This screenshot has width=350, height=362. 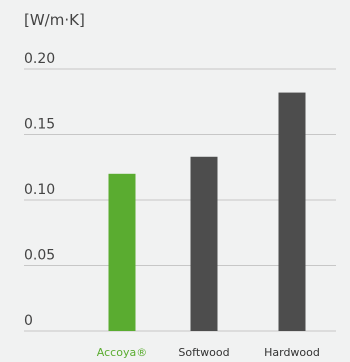 What do you see at coordinates (39, 125) in the screenshot?
I see `y-tick-label: 0.15` at bounding box center [39, 125].